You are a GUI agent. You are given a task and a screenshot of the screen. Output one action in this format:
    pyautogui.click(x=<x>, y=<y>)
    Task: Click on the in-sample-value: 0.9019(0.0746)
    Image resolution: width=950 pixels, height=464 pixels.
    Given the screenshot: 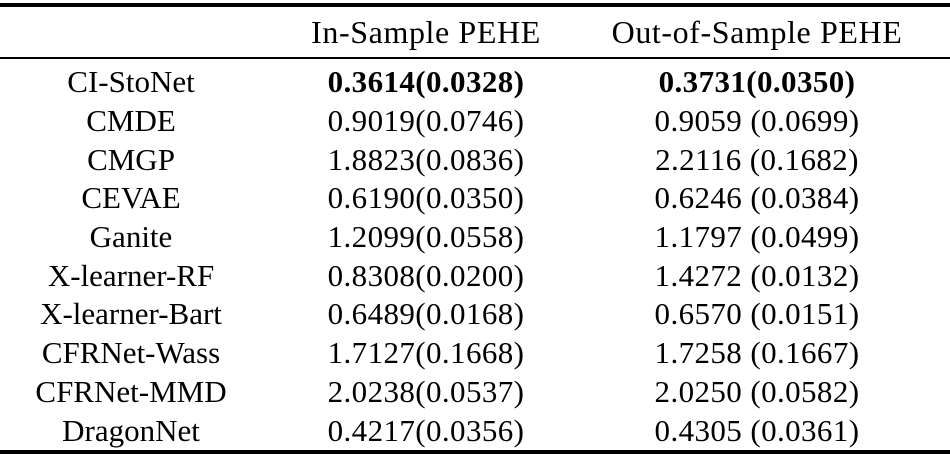 What is the action you would take?
    pyautogui.click(x=426, y=121)
    